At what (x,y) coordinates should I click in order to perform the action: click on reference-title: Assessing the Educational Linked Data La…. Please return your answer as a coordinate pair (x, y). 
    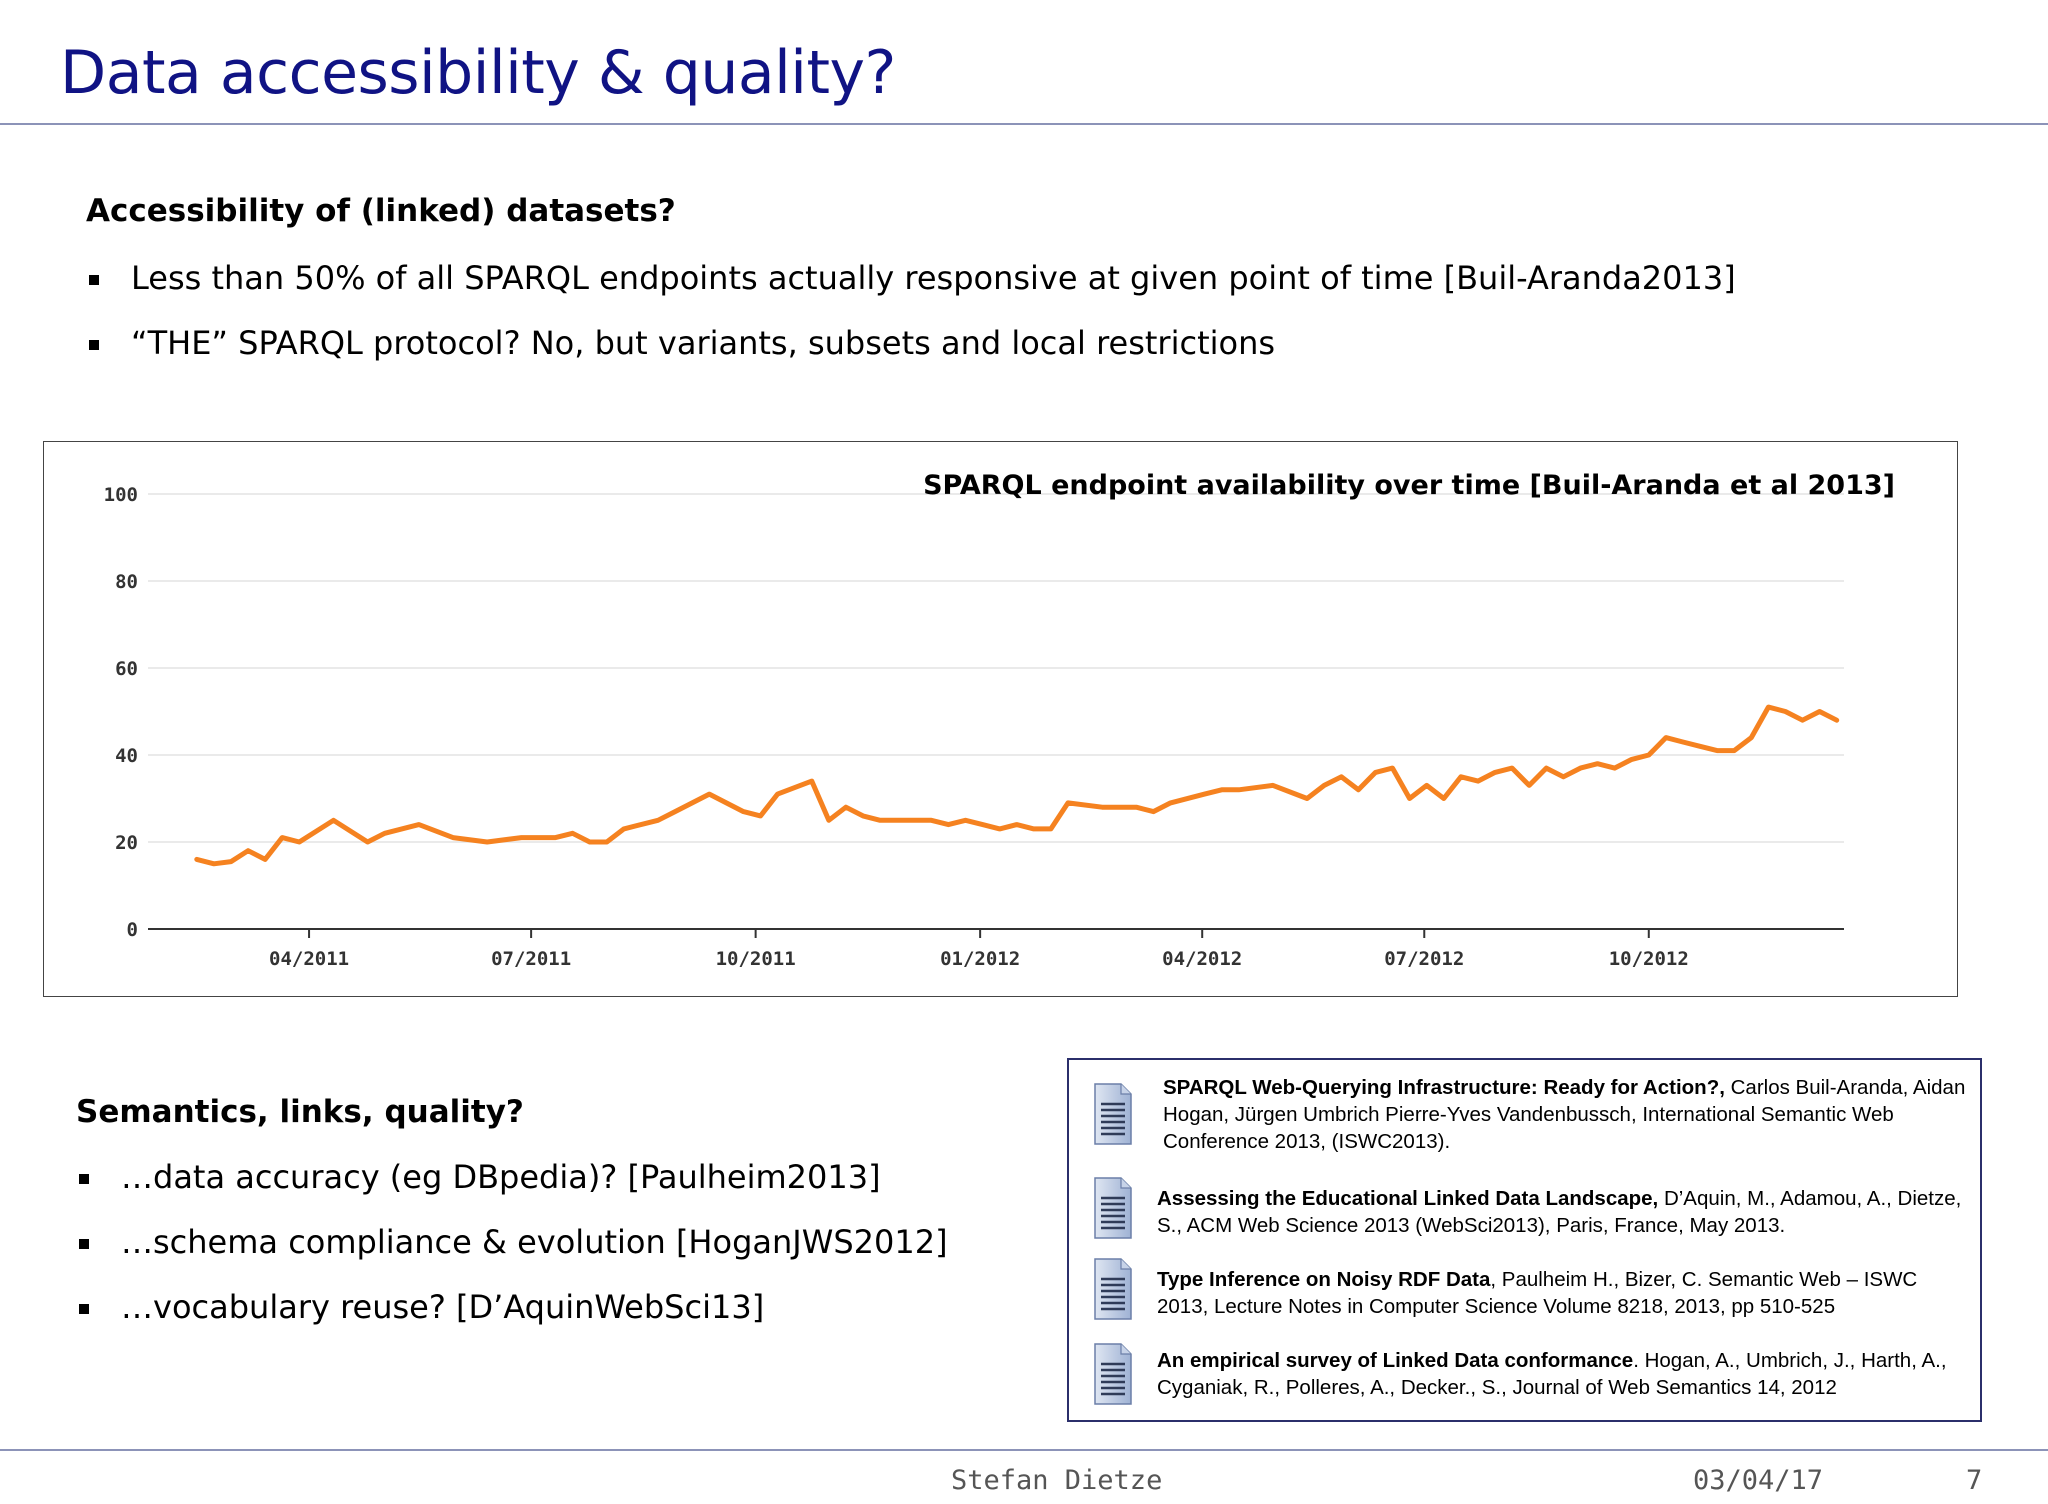
    Looking at the image, I should click on (1408, 1198).